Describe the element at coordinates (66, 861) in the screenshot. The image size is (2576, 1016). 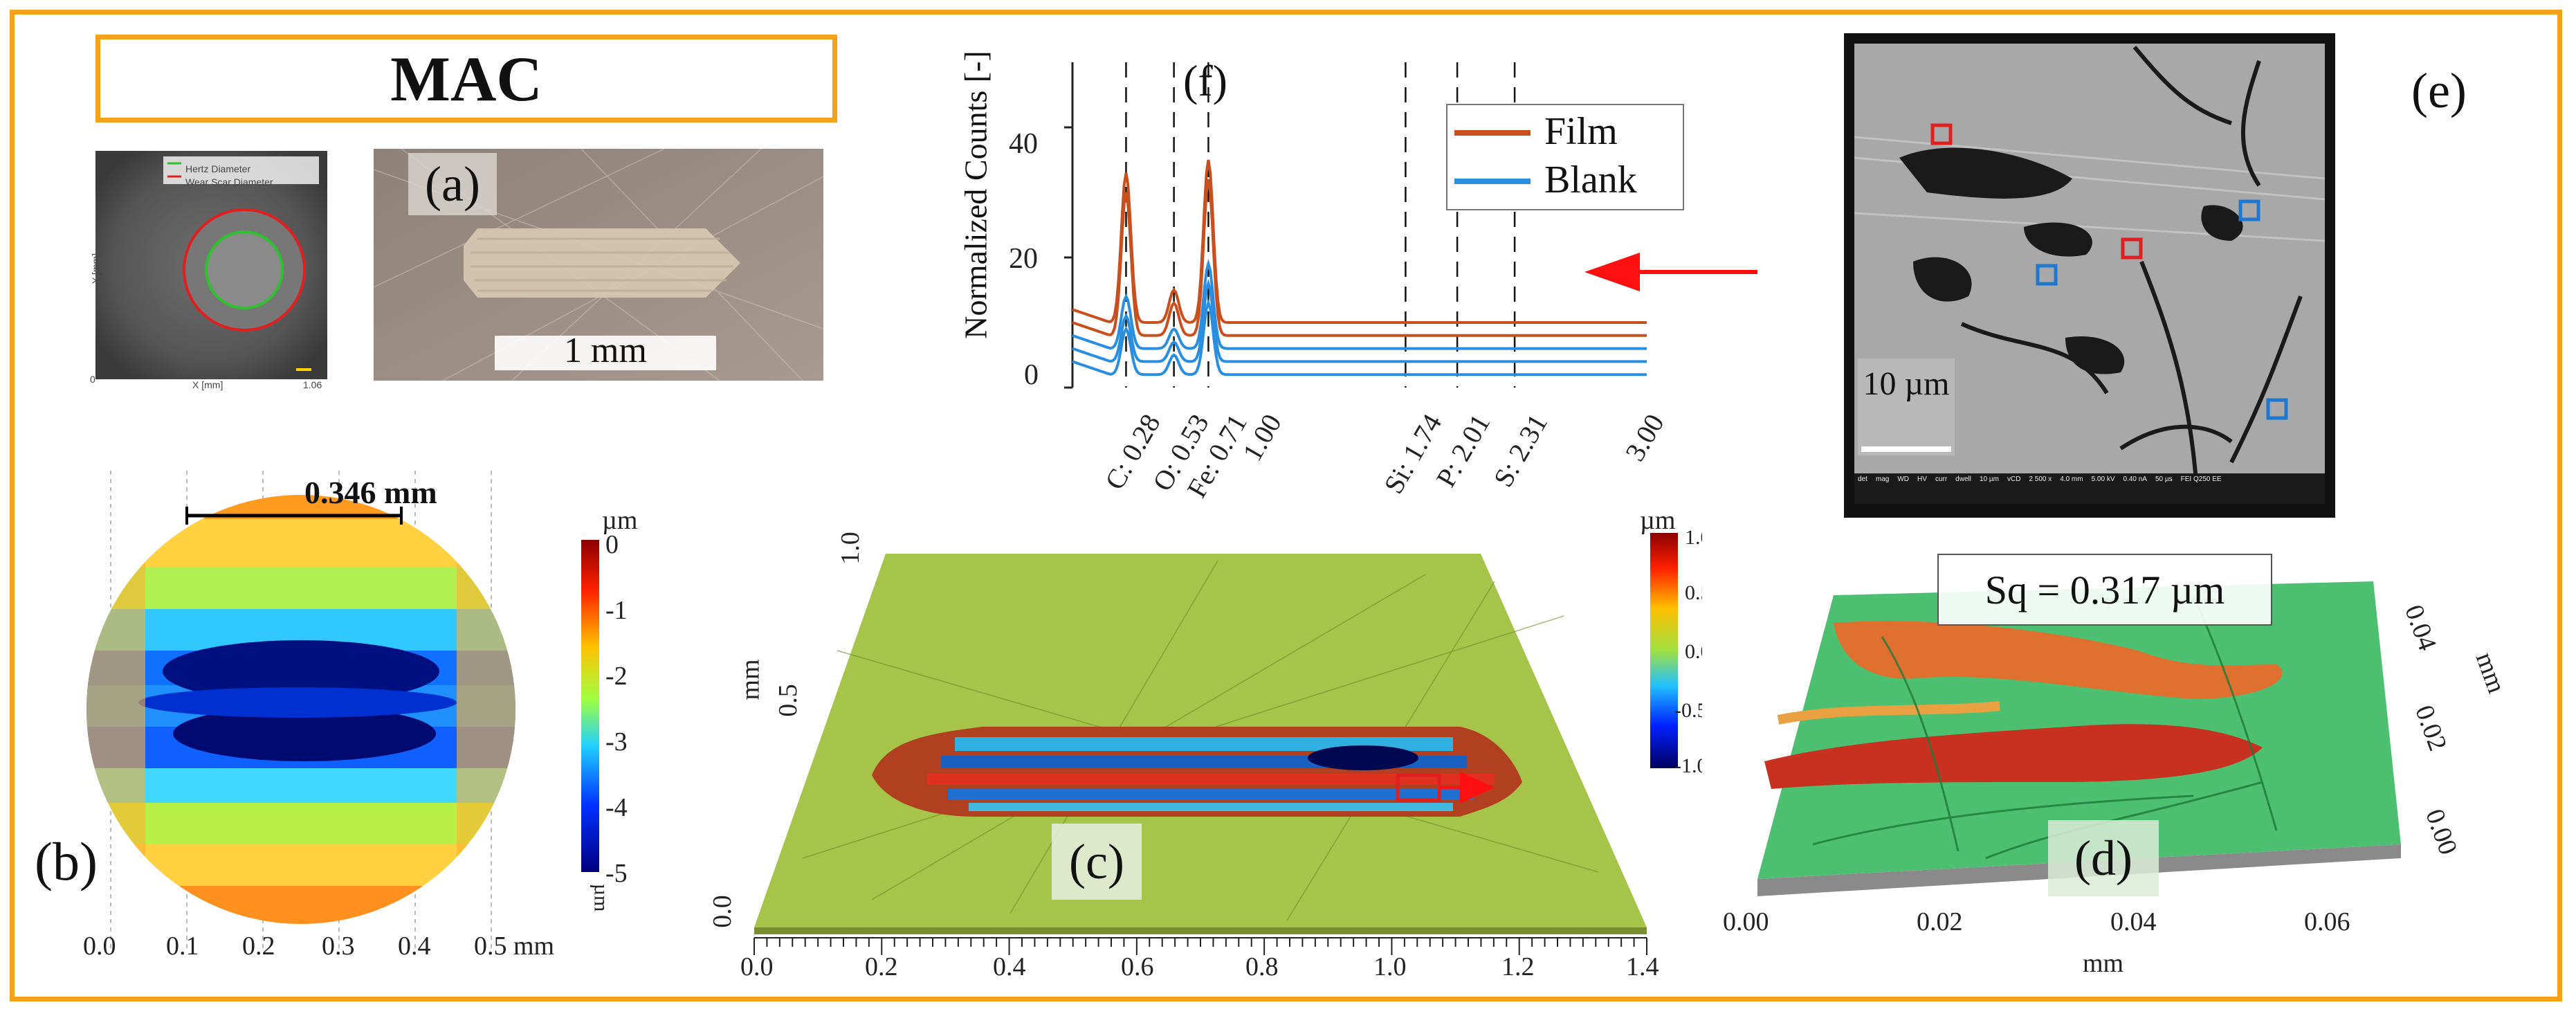
I see `panel-b-label: (b)` at that location.